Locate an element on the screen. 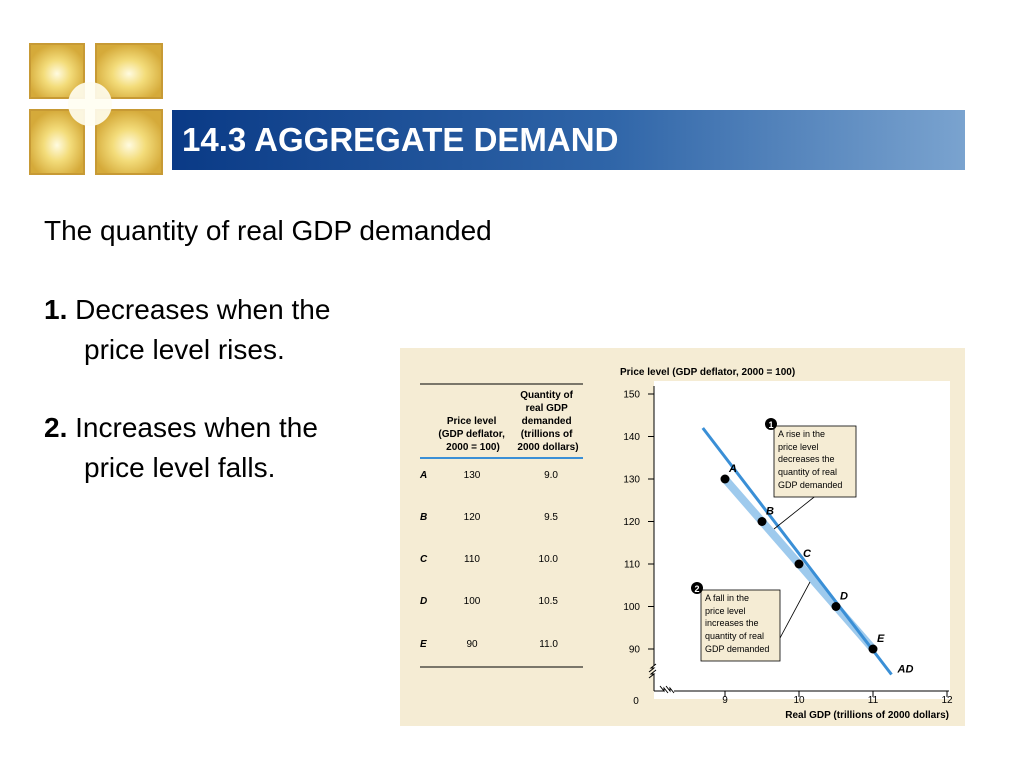 Image resolution: width=1024 pixels, height=768 pixels. y-tick-label: 90 is located at coordinates (635, 650).